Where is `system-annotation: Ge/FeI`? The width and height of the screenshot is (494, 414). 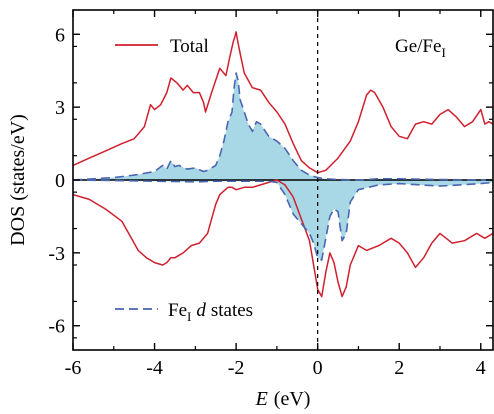
system-annotation: Ge/FeI is located at coordinates (420, 48).